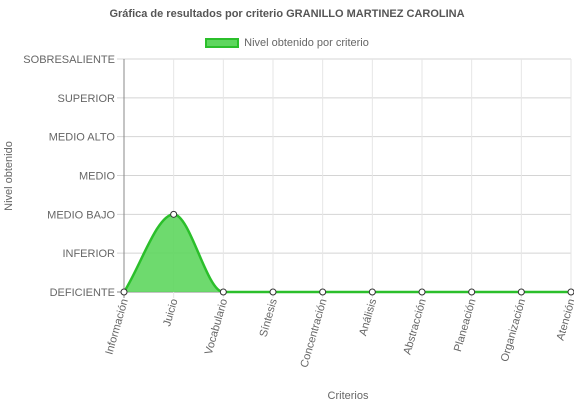 The image size is (574, 406). I want to click on legend-label: Nivel obtenido por criterio, so click(306, 43).